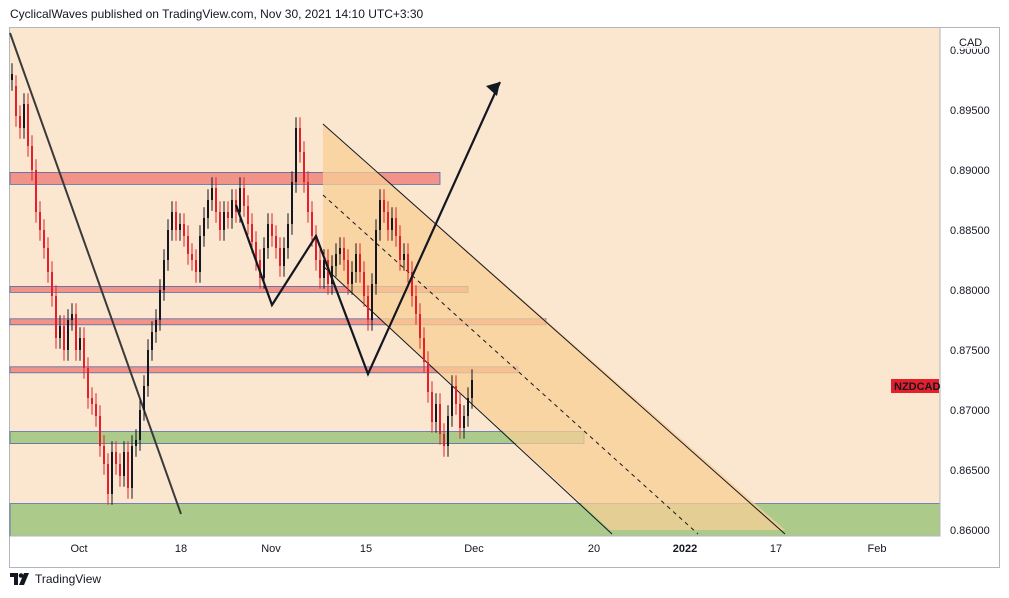 This screenshot has width=1009, height=598. I want to click on y-tick-label: 0.87500, so click(970, 351).